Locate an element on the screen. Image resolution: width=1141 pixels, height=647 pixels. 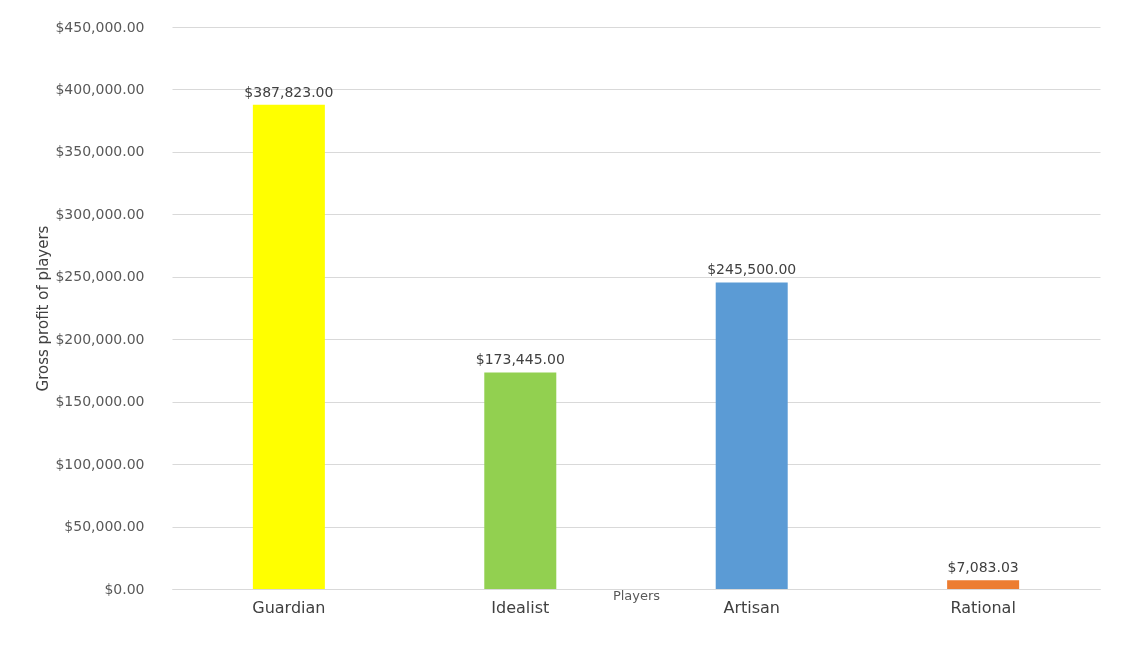
data-label: $245,500.00 is located at coordinates (752, 269).